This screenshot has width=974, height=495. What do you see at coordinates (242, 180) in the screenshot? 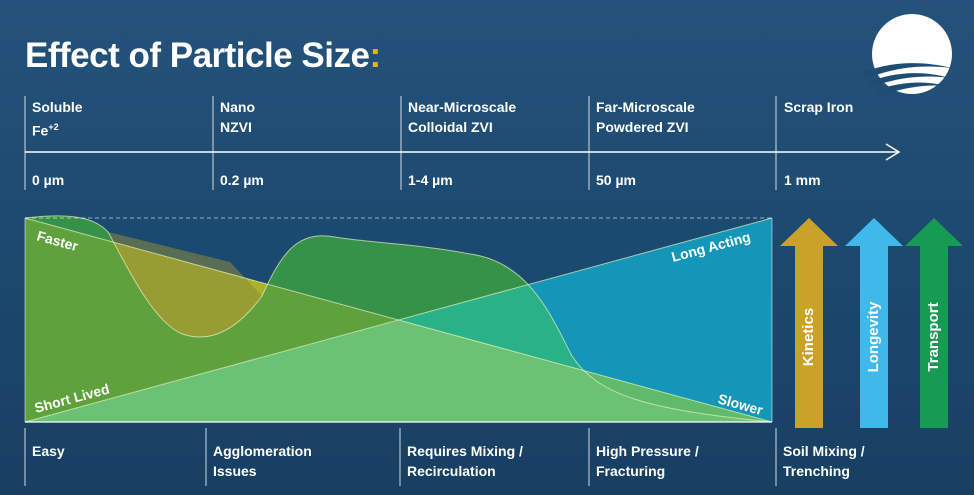
I see `tick-label: 0.2 µm` at bounding box center [242, 180].